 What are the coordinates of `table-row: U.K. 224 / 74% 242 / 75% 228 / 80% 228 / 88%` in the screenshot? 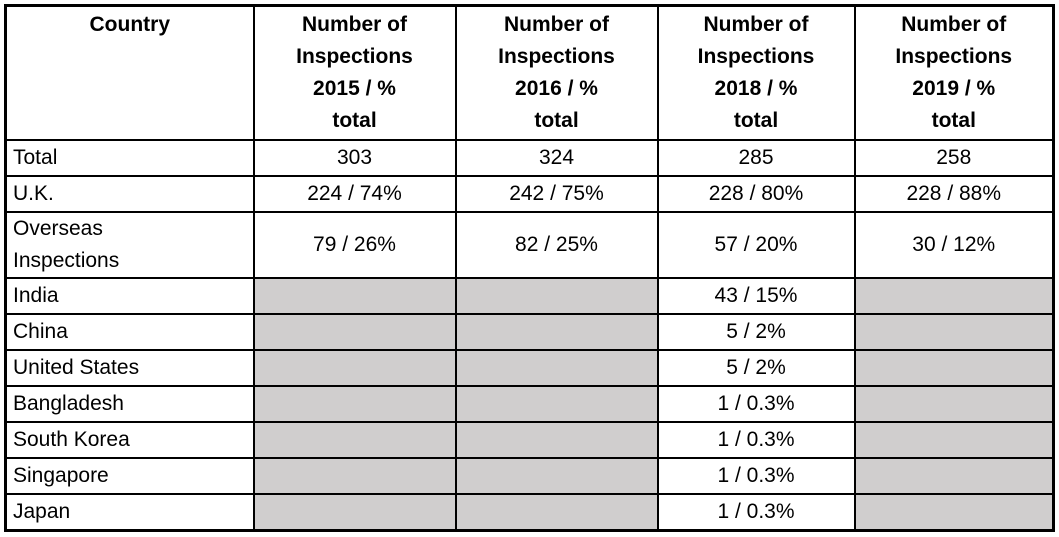 It's located at (529, 194).